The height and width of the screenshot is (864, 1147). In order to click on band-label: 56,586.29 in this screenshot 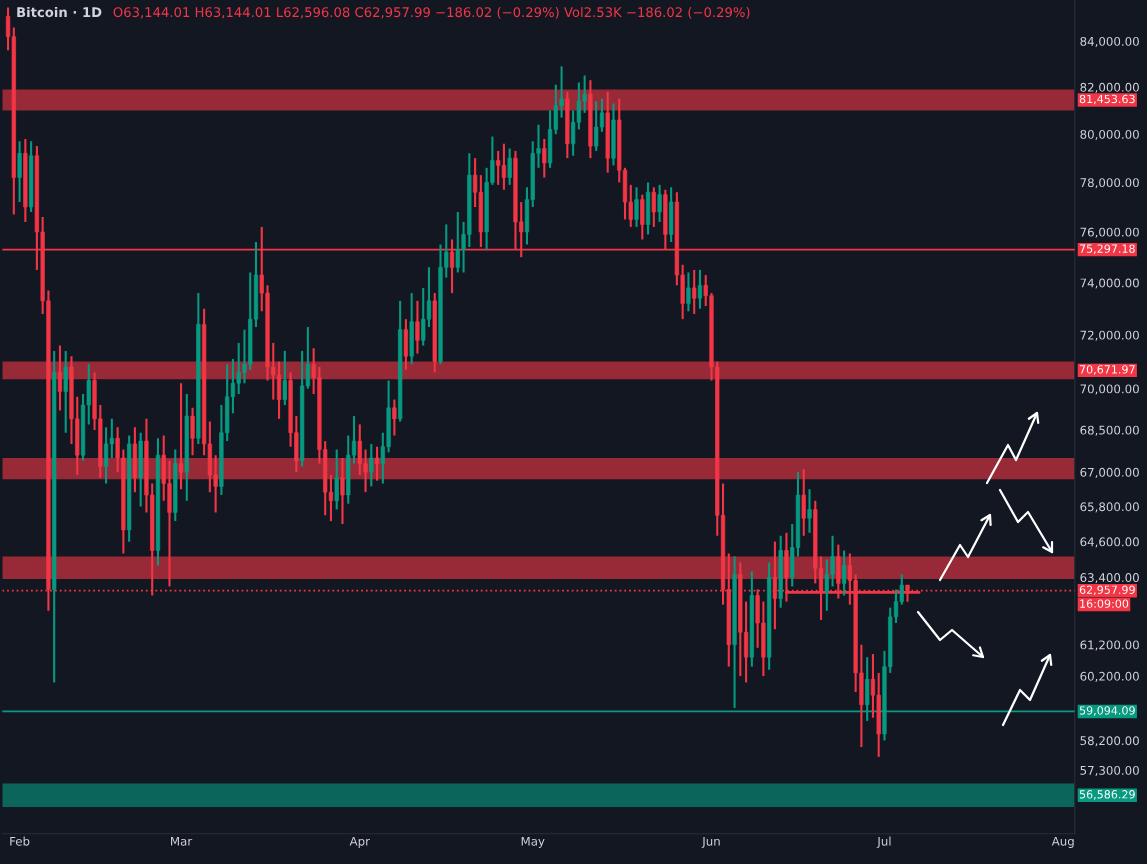, I will do `click(1107, 795)`.